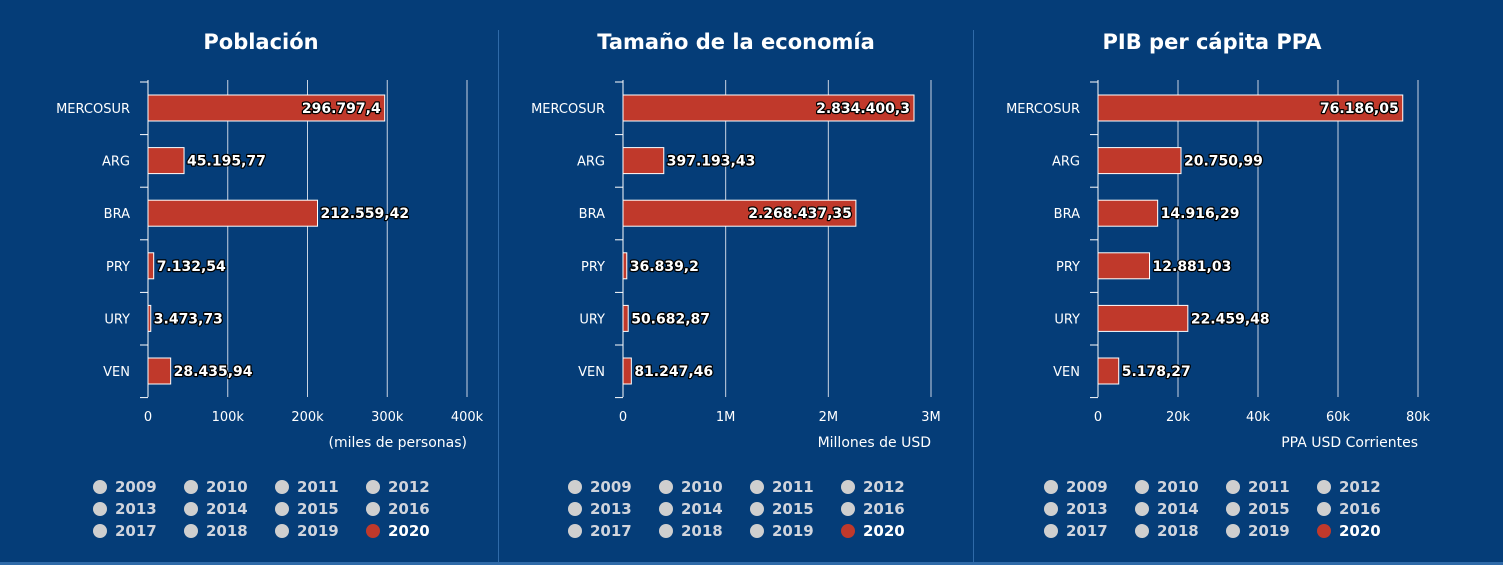 The image size is (1503, 565). What do you see at coordinates (1223, 162) in the screenshot?
I see `data-label: 20.750,99` at bounding box center [1223, 162].